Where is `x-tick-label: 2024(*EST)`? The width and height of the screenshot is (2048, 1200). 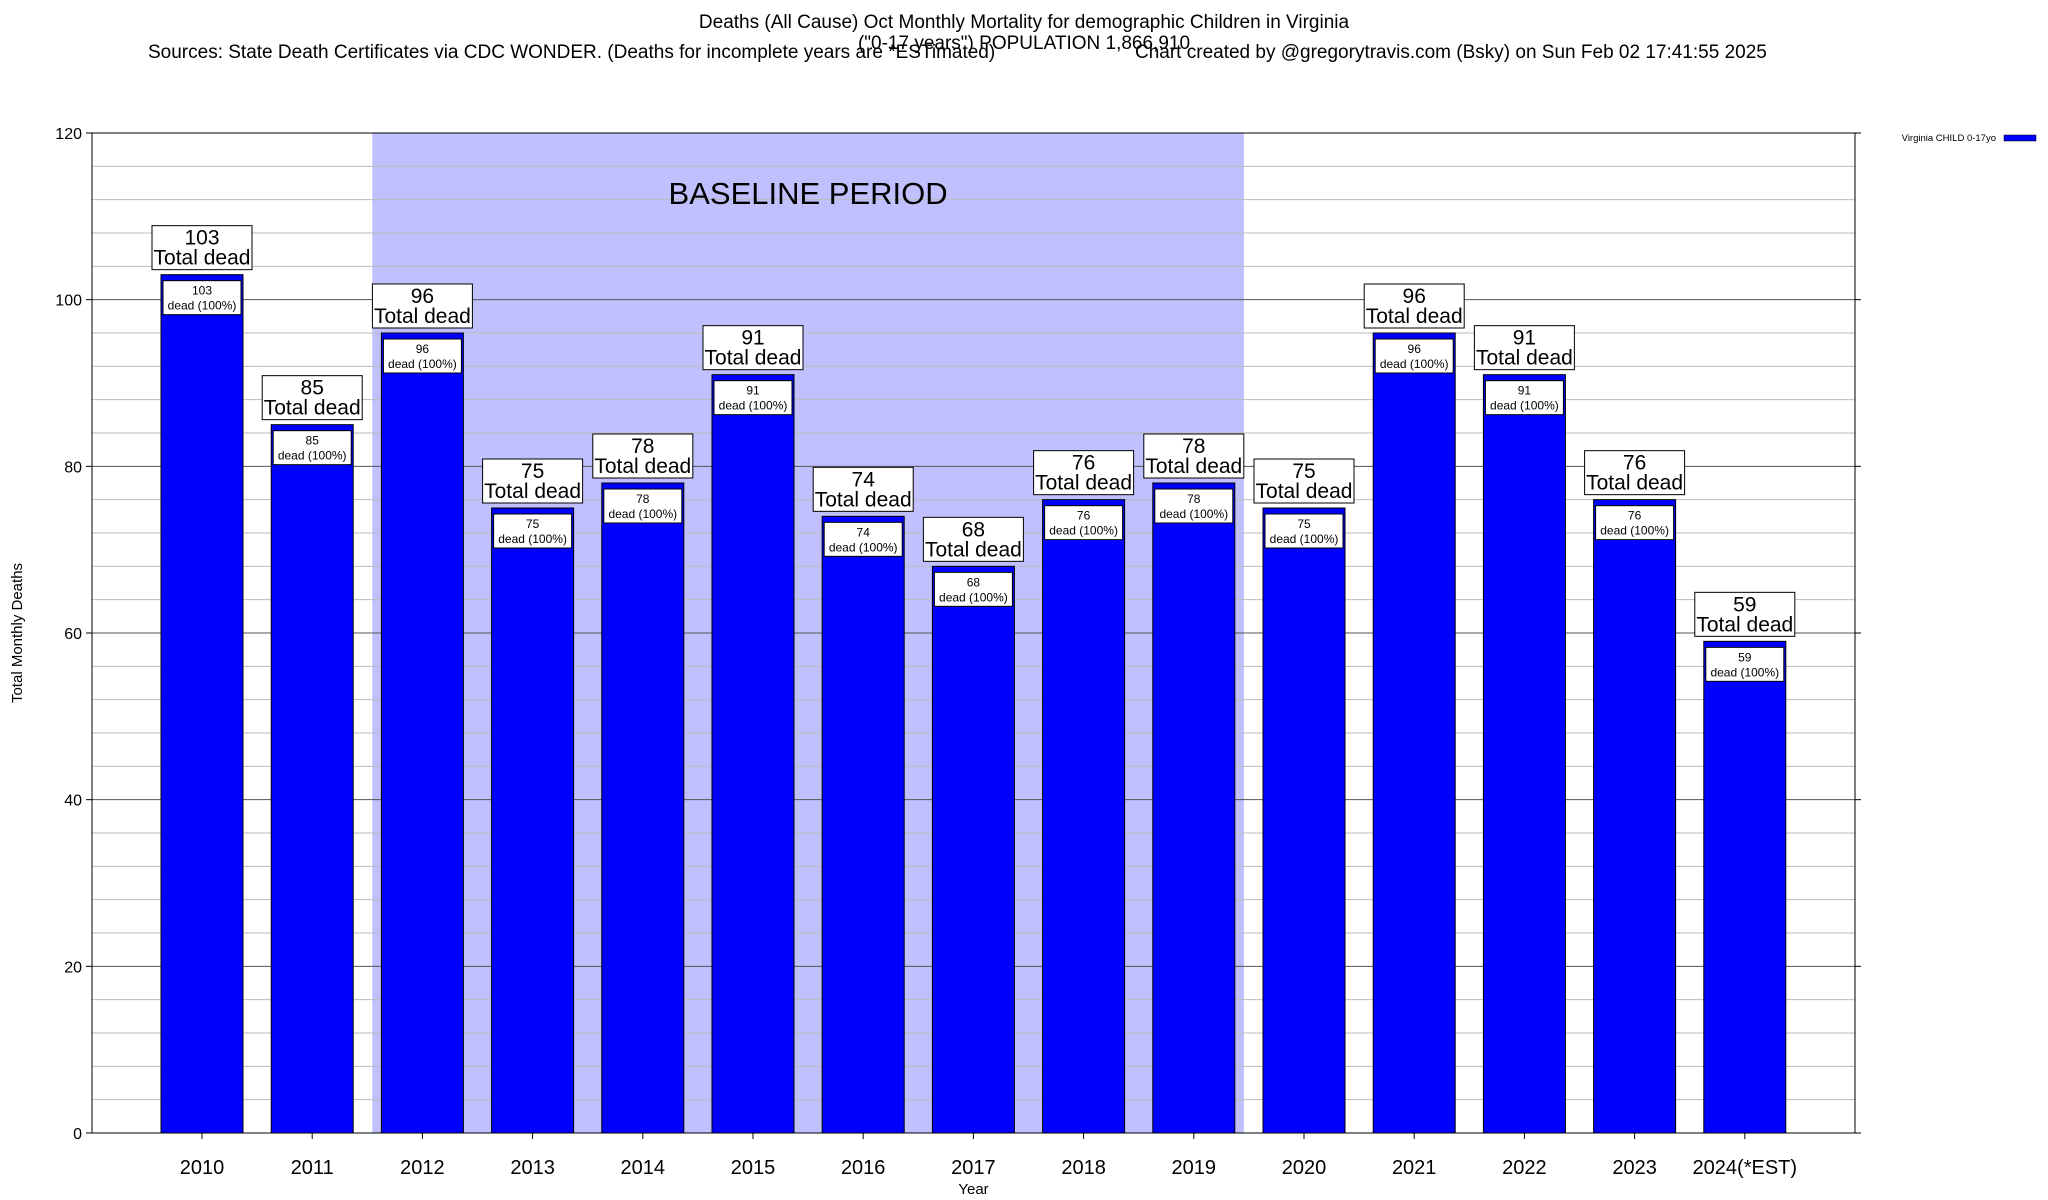 x-tick-label: 2024(*EST) is located at coordinates (1745, 1168).